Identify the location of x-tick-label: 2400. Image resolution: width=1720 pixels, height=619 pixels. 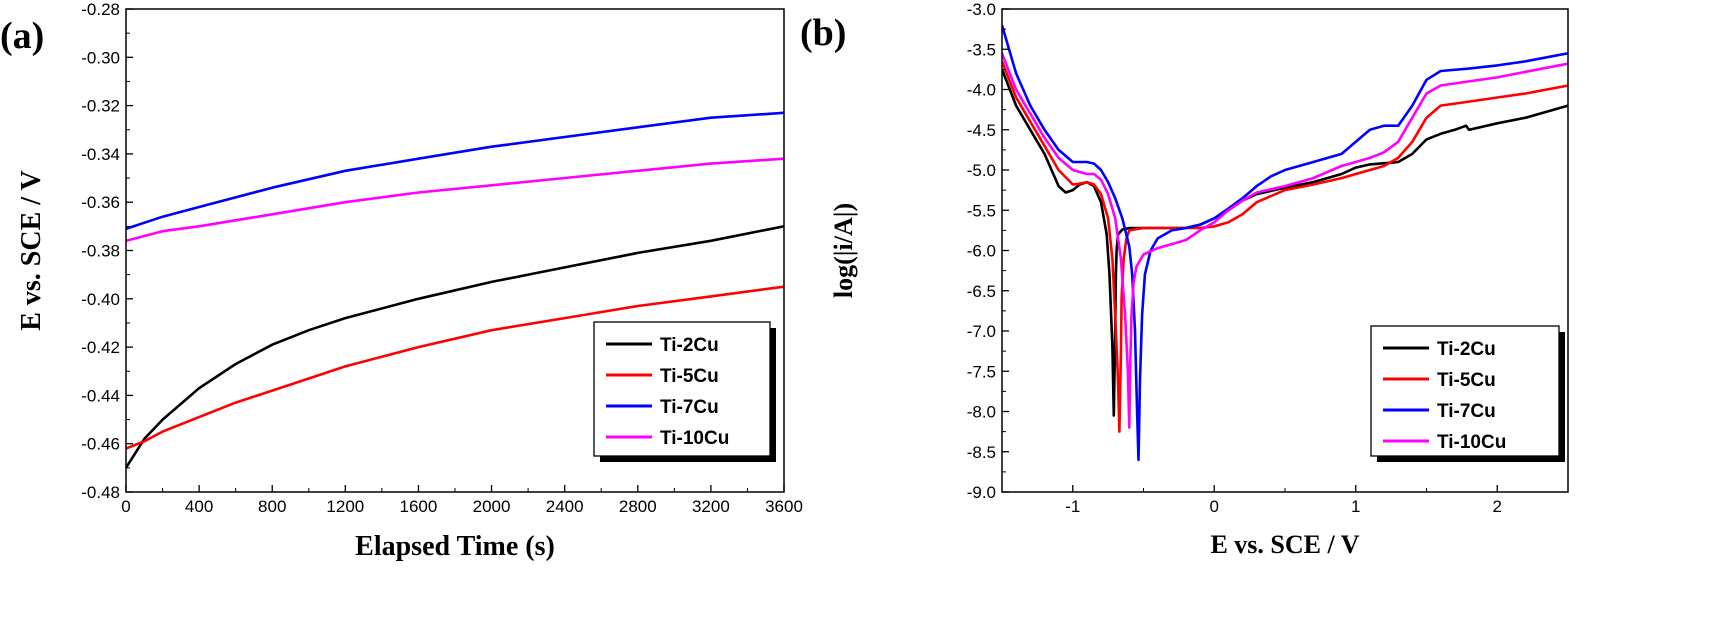
(565, 506).